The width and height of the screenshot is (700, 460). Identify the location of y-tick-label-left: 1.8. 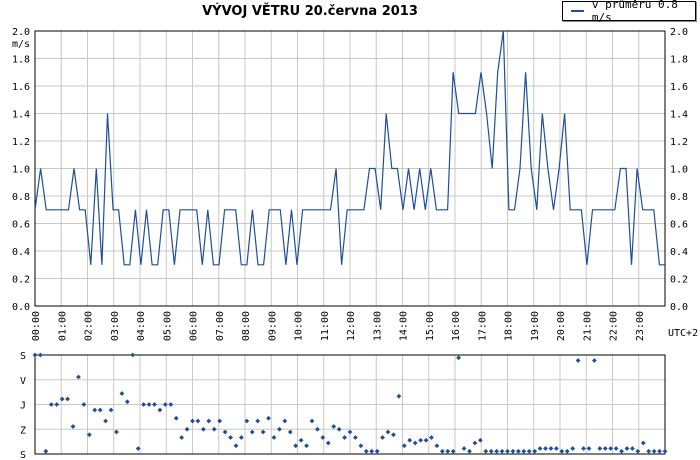
(21, 60).